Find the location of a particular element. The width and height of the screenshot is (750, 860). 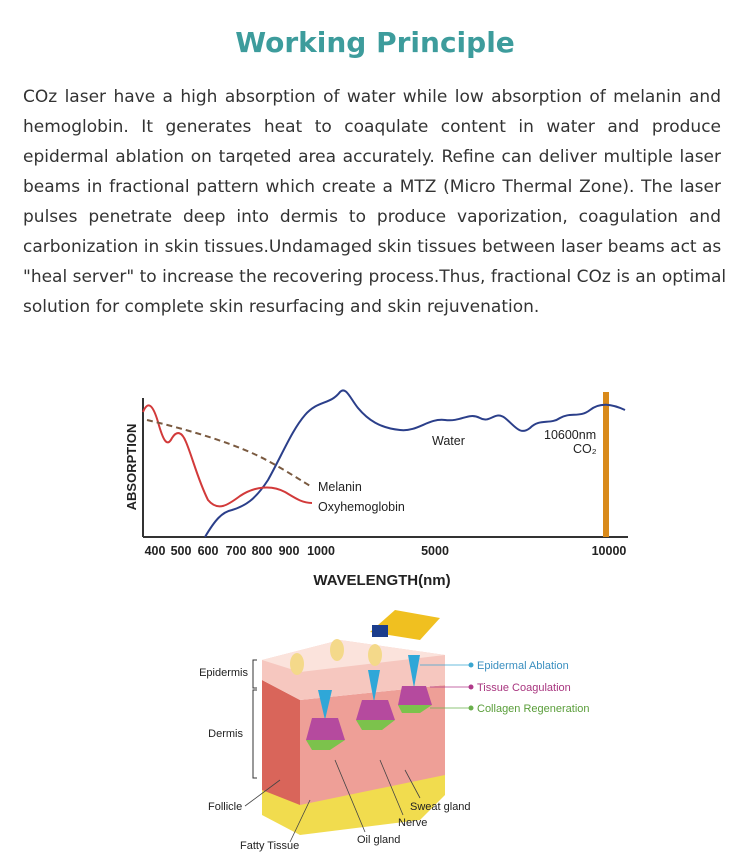

part-label: Oil gland is located at coordinates (378, 840).